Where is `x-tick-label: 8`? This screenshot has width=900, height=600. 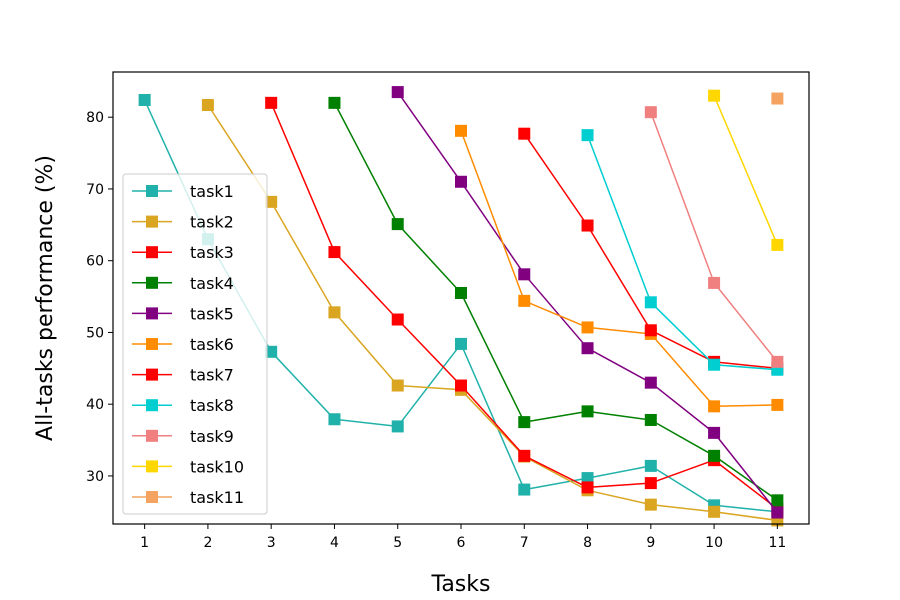
x-tick-label: 8 is located at coordinates (587, 543).